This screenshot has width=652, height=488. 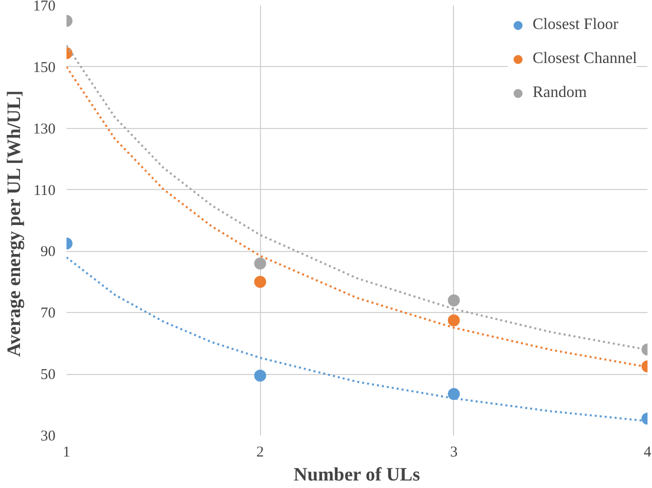 I want to click on x-axis-title: Number of ULs, so click(x=357, y=475).